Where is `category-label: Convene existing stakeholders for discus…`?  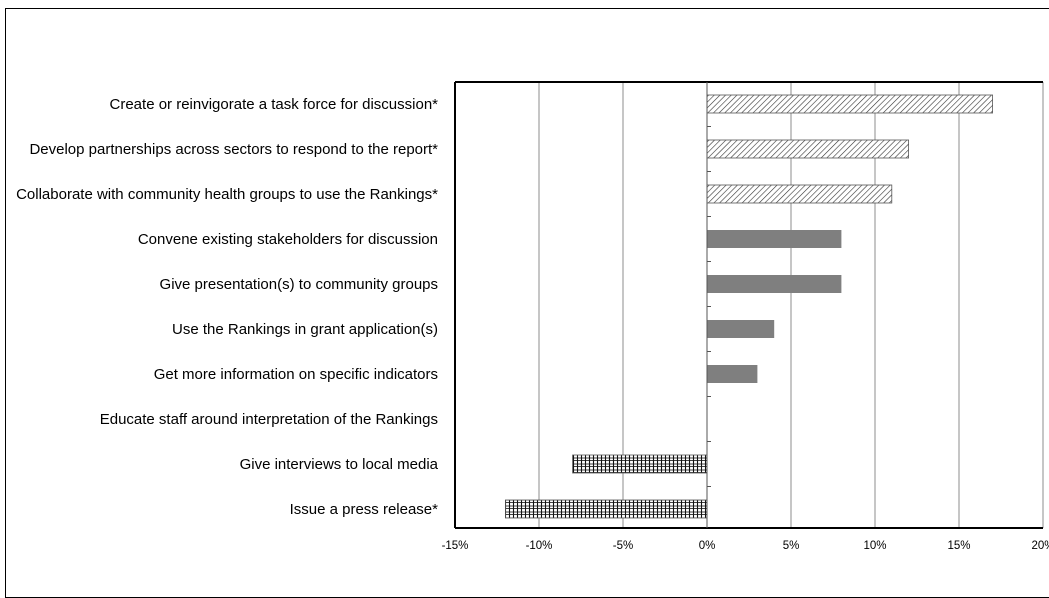
category-label: Convene existing stakeholders for discus… is located at coordinates (288, 239).